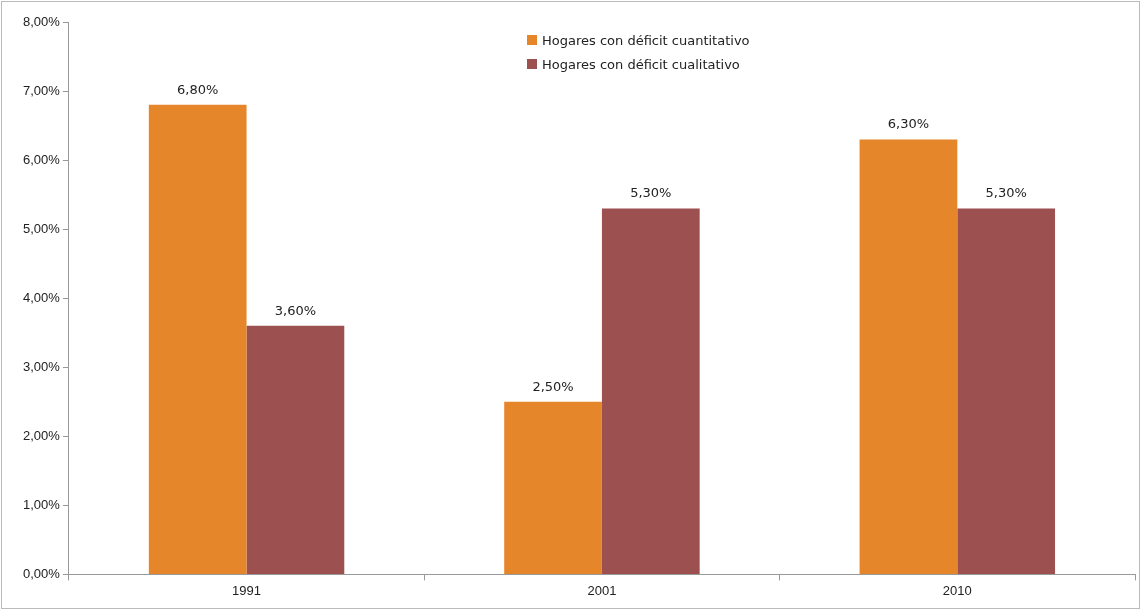 Image resolution: width=1141 pixels, height=610 pixels. I want to click on y-tick-label: 7,00%, so click(41, 90).